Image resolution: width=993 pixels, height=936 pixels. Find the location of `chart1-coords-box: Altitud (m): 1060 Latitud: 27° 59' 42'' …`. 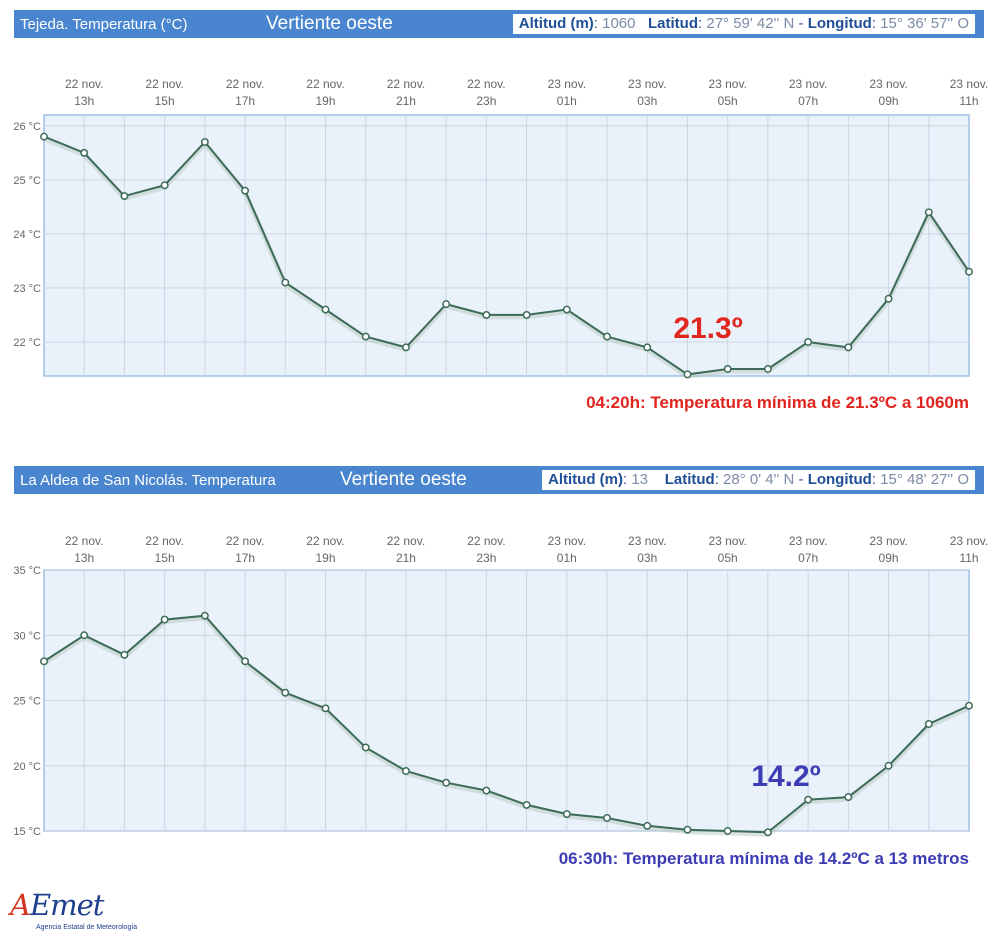

chart1-coords-box: Altitud (m): 1060 Latitud: 27° 59' 42'' … is located at coordinates (743, 24).